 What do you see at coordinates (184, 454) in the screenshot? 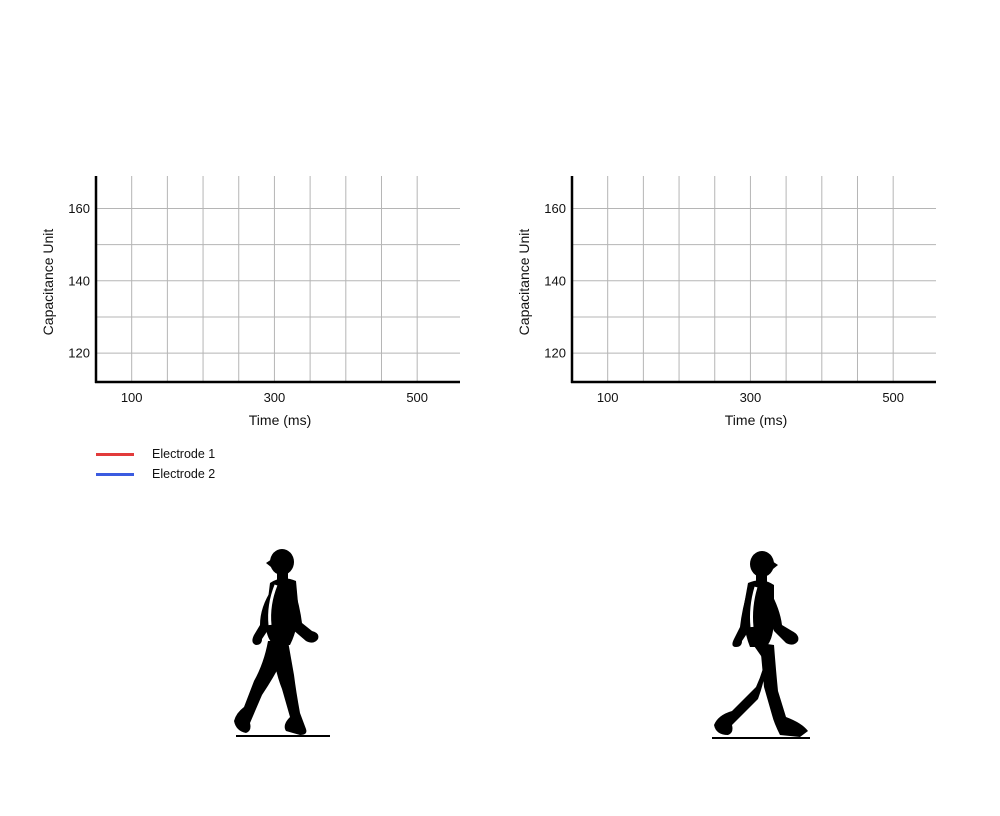
I see `legend-label-electrode-1: Electrode 1` at bounding box center [184, 454].